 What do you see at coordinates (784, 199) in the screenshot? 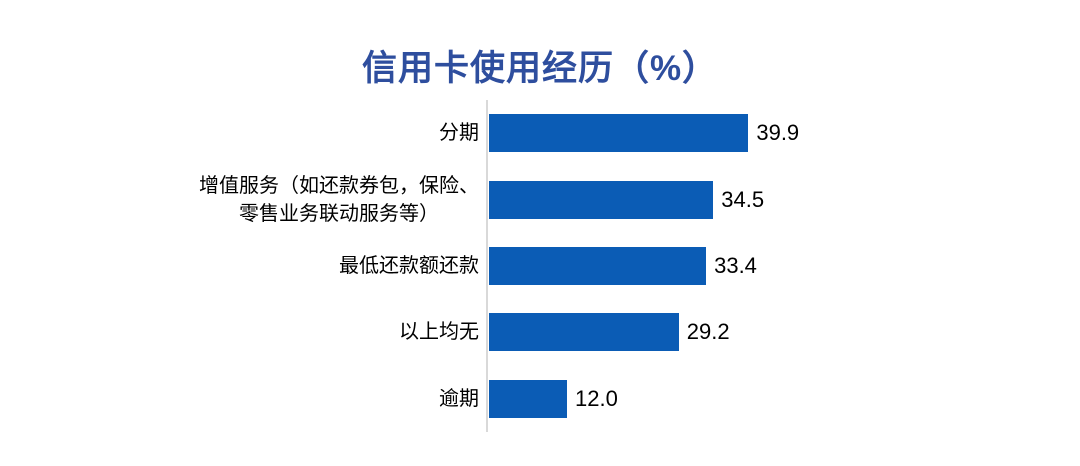
I see `bar-cell: 34.5` at bounding box center [784, 199].